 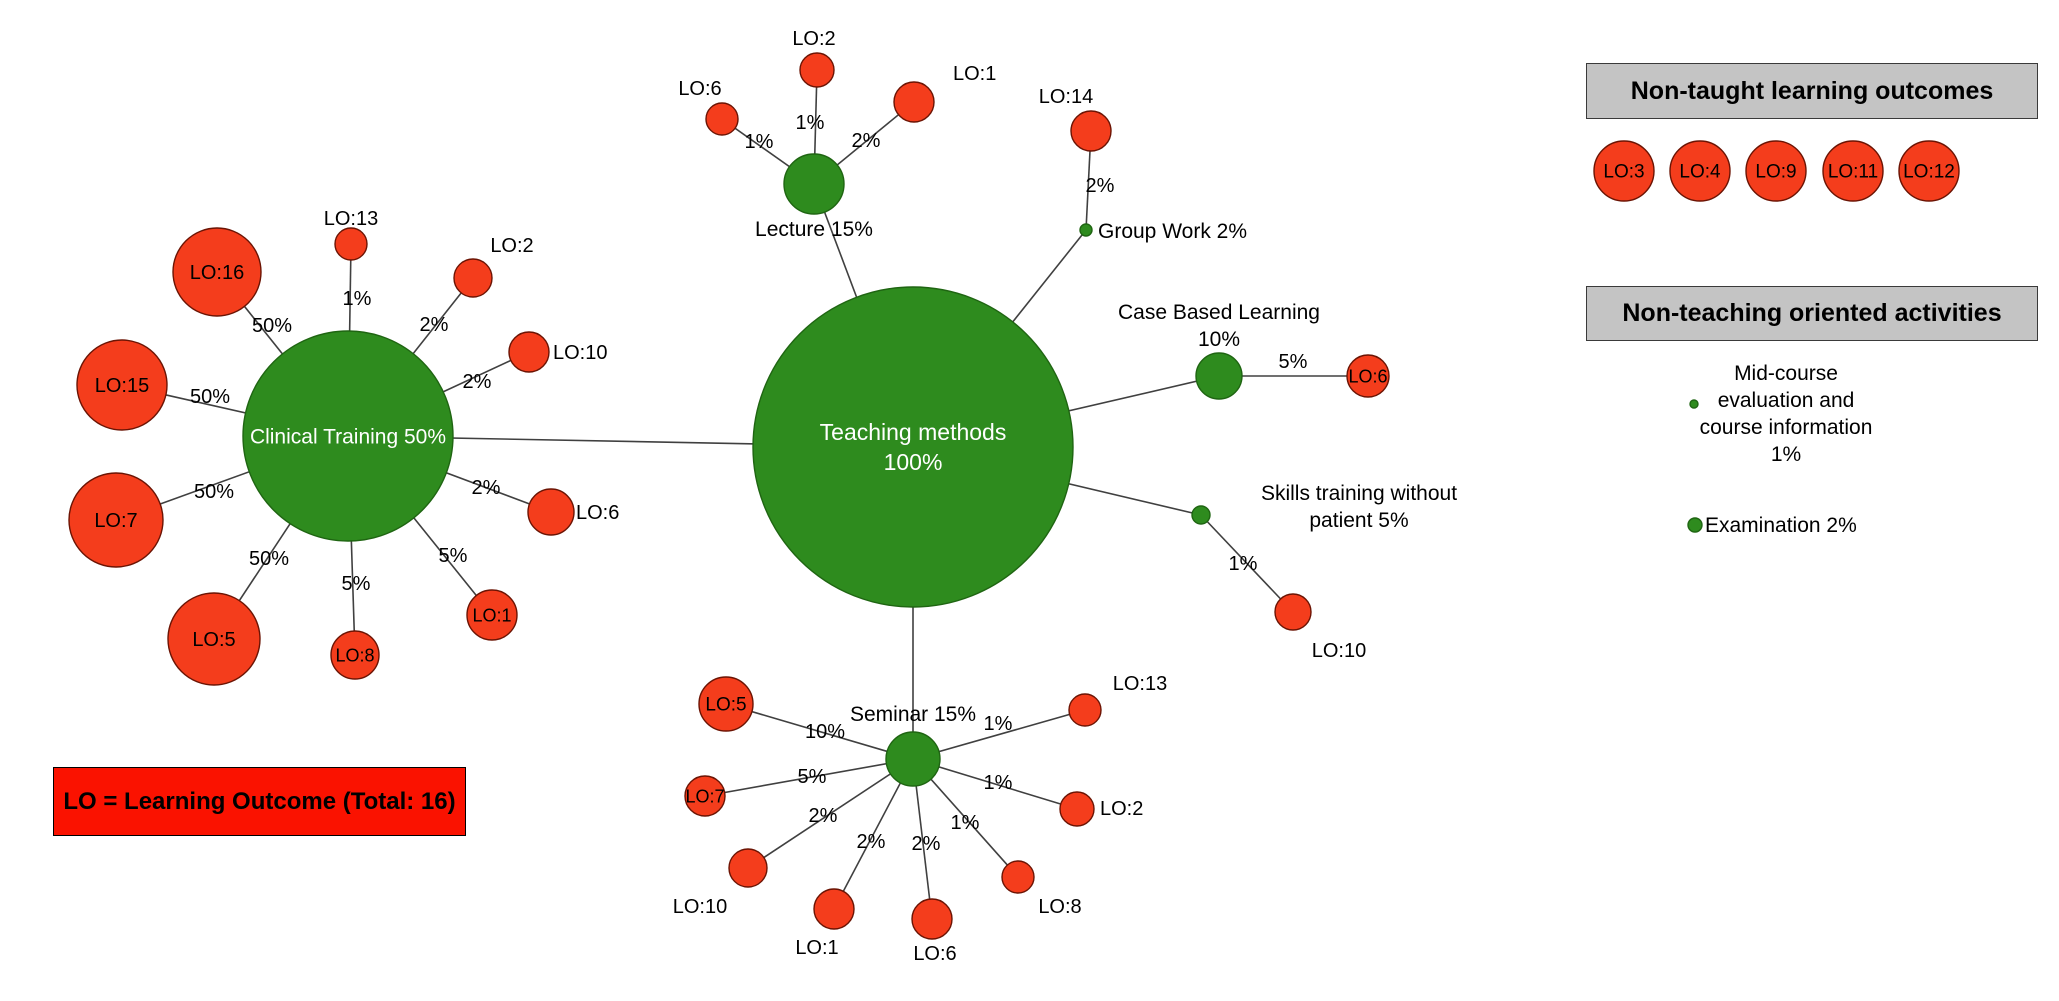 I want to click on case-based-learning-circle, so click(x=1219, y=376).